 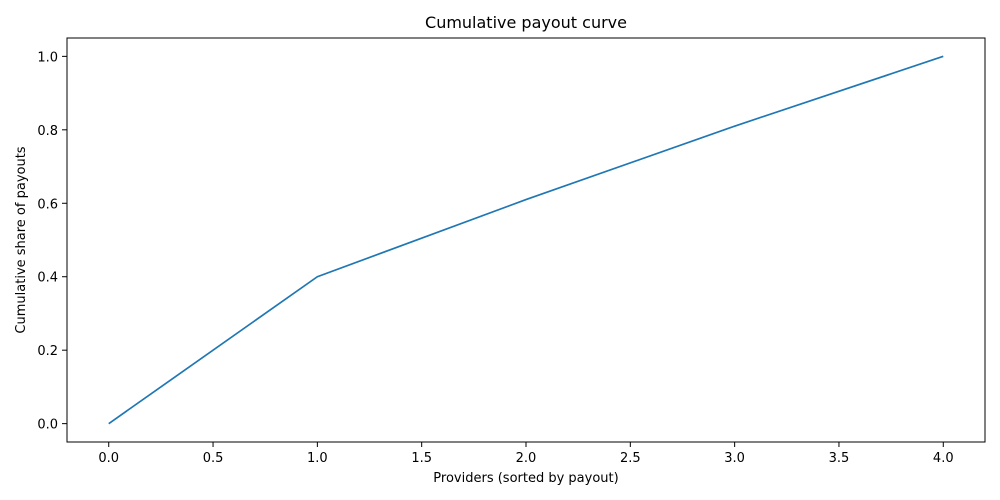 What do you see at coordinates (47, 57) in the screenshot?
I see `y-tick-label: 1.0` at bounding box center [47, 57].